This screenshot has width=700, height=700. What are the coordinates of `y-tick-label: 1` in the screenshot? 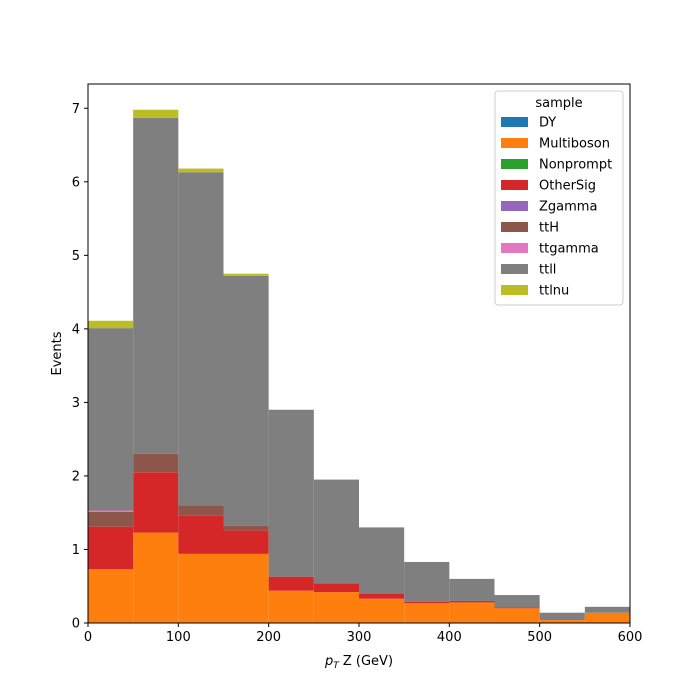 It's located at (76, 550).